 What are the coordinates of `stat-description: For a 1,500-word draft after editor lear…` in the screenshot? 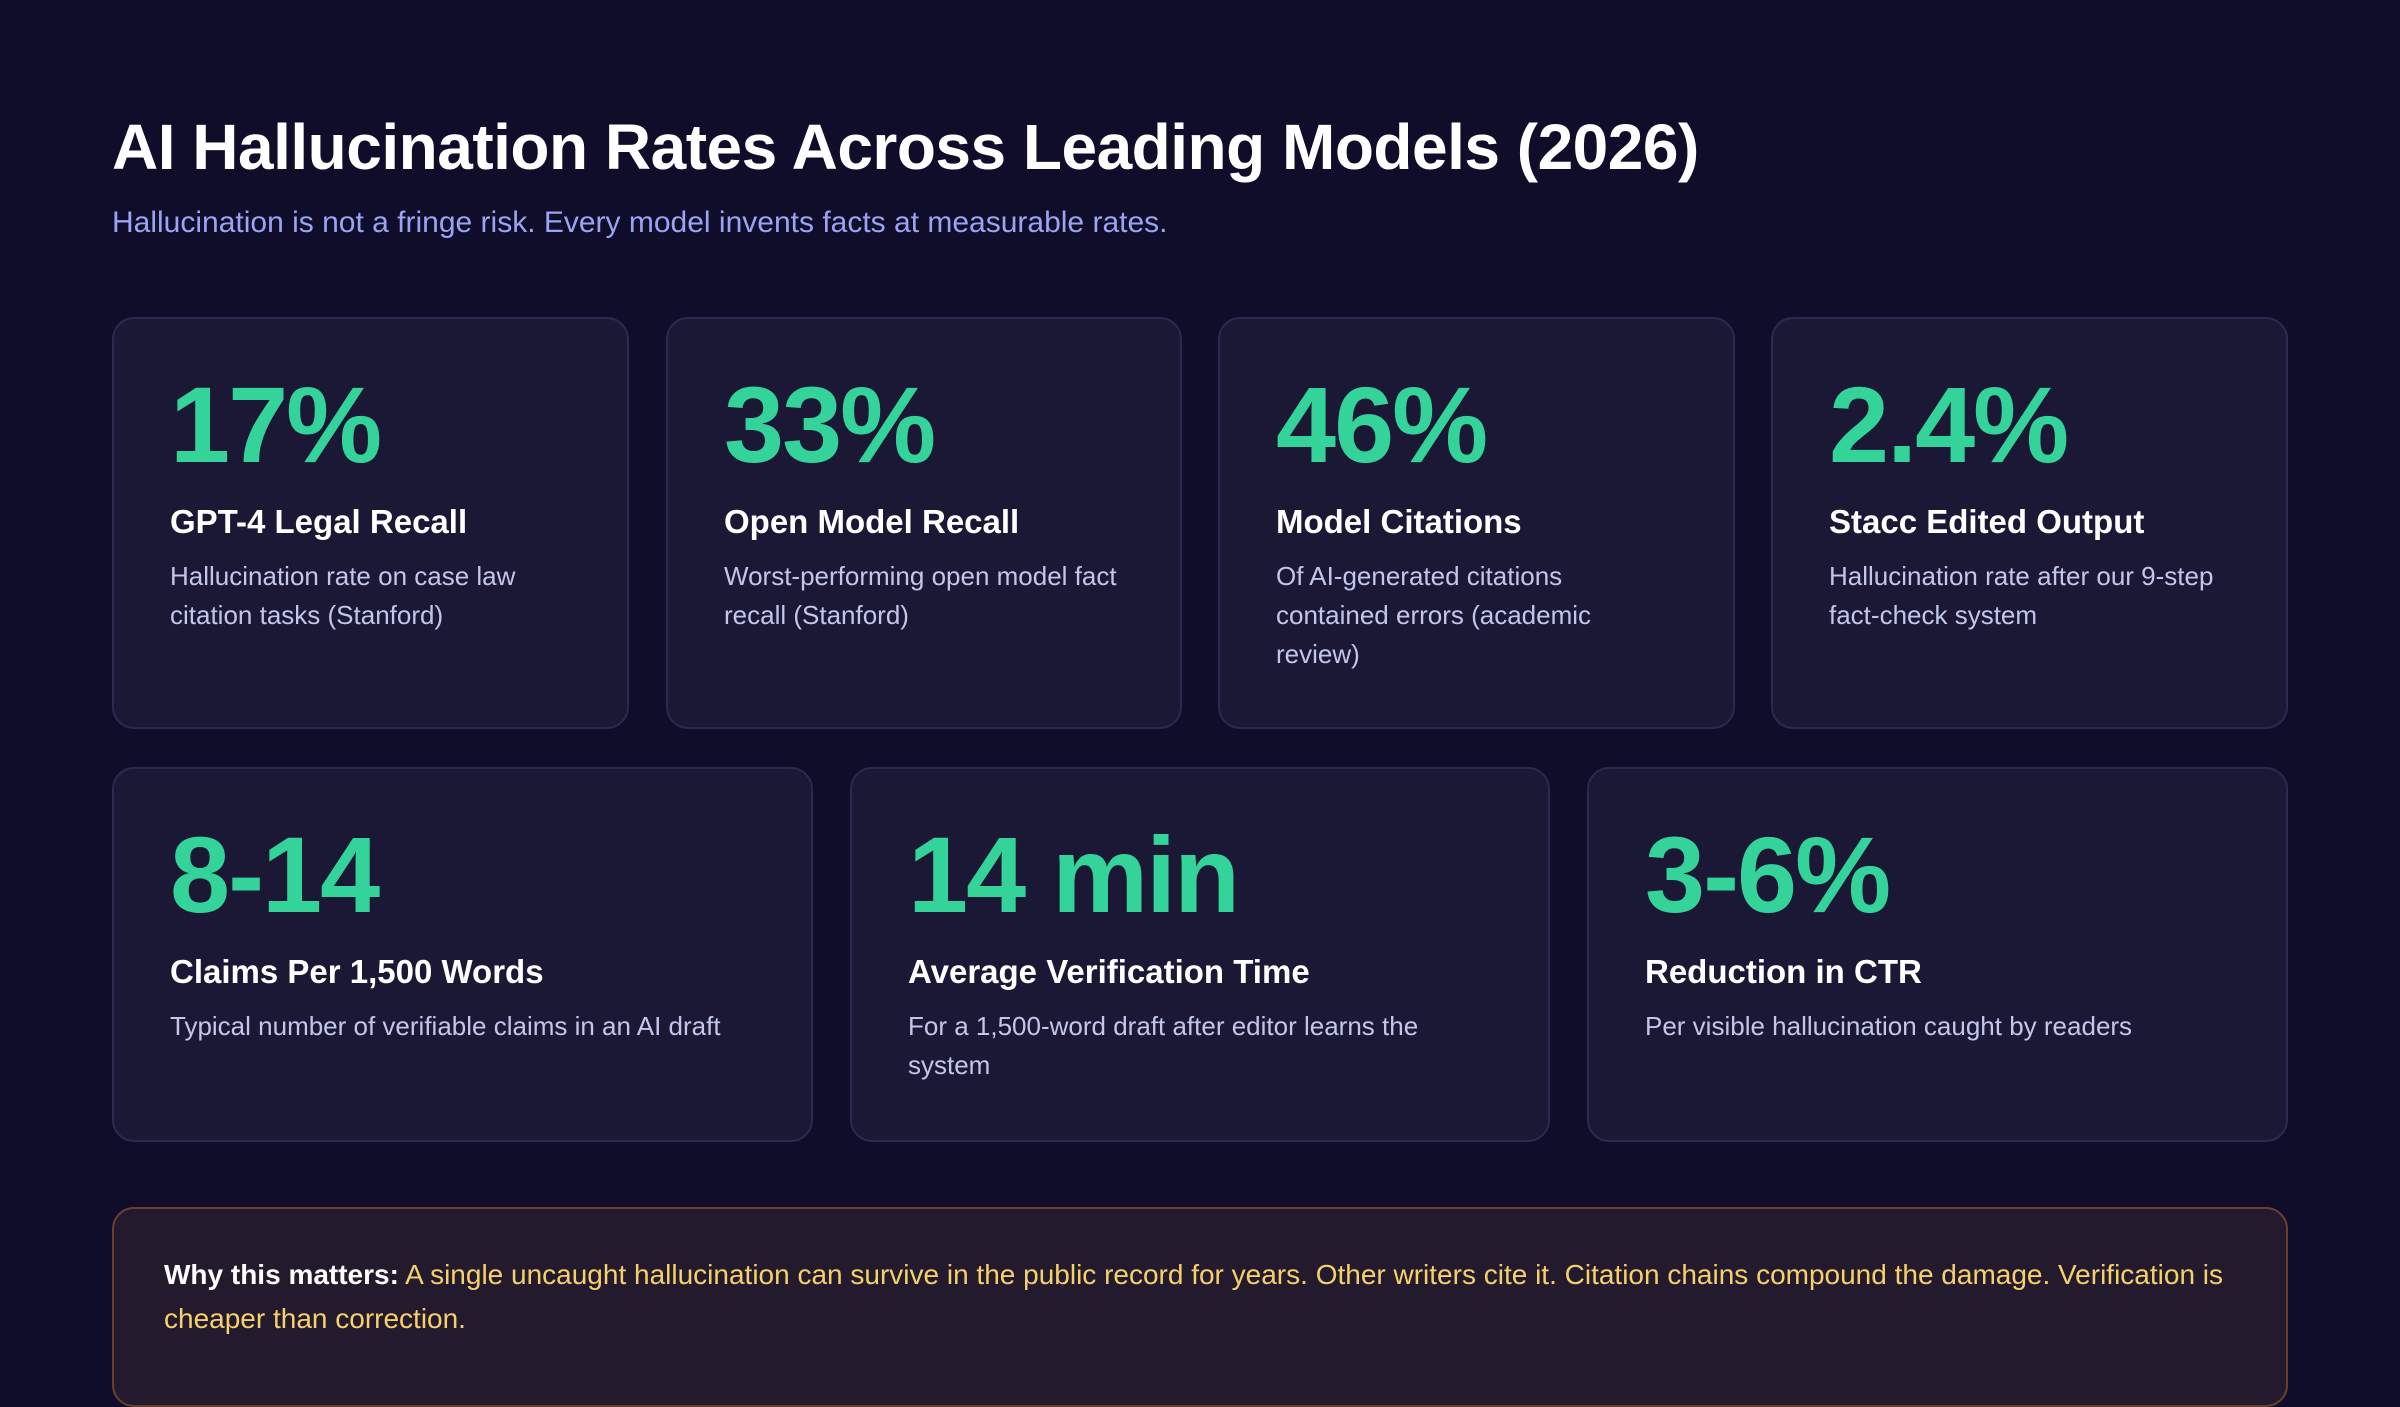 It's located at (1163, 1045).